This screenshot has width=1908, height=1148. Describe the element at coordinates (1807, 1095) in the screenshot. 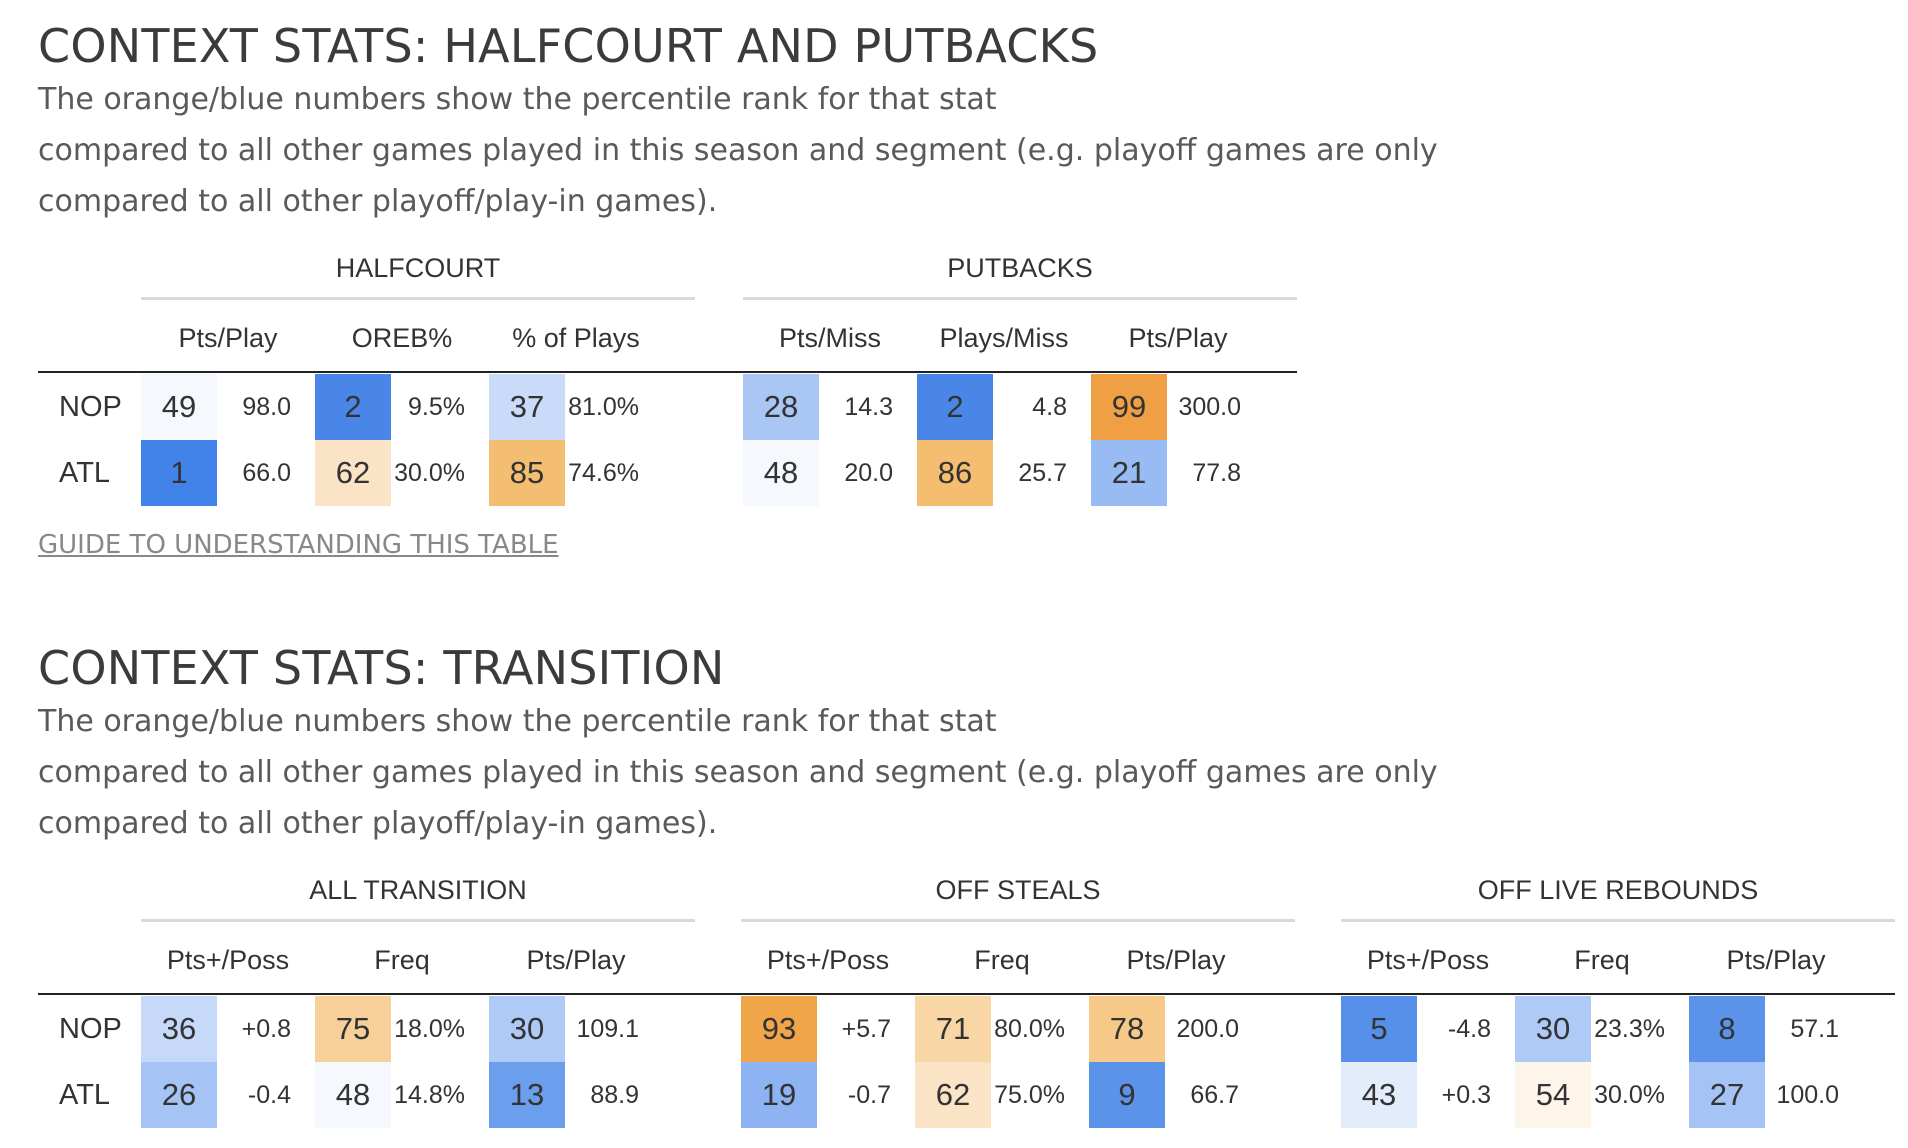

I see `stat-value: 100.0` at that location.